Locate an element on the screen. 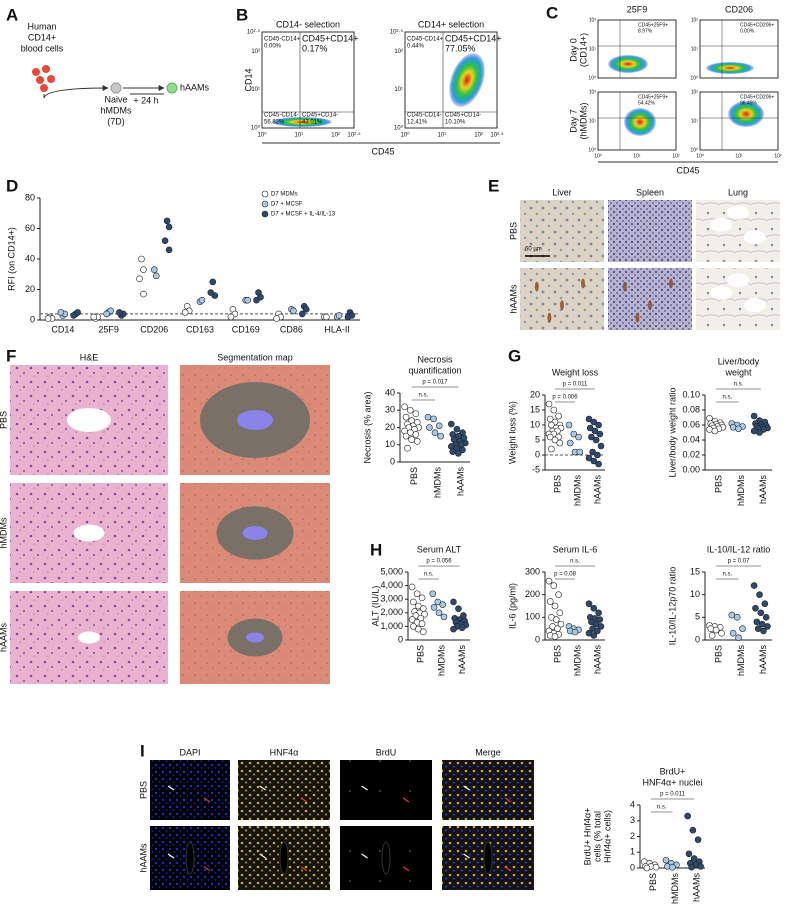  x-tick-label: CD86 is located at coordinates (291, 329).